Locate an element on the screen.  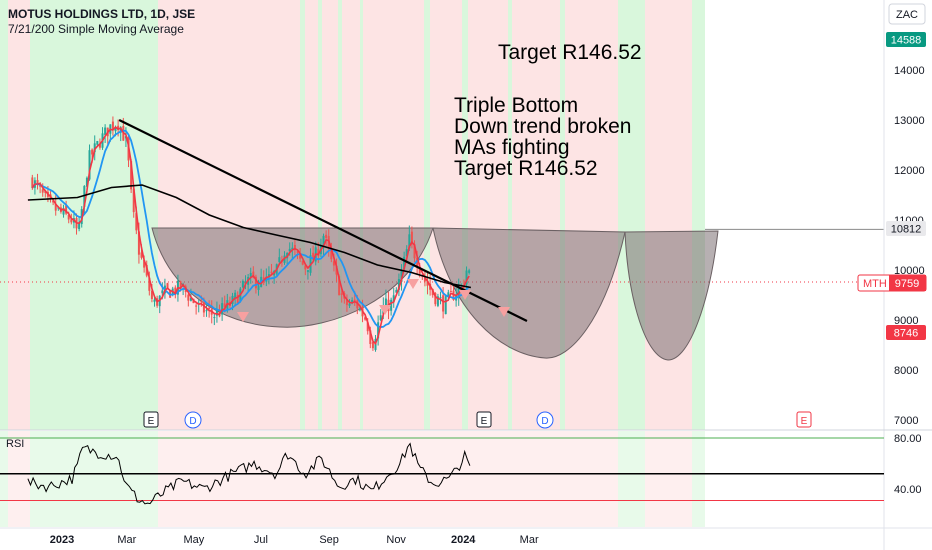
breakout-price-label: 10812 is located at coordinates (906, 228).